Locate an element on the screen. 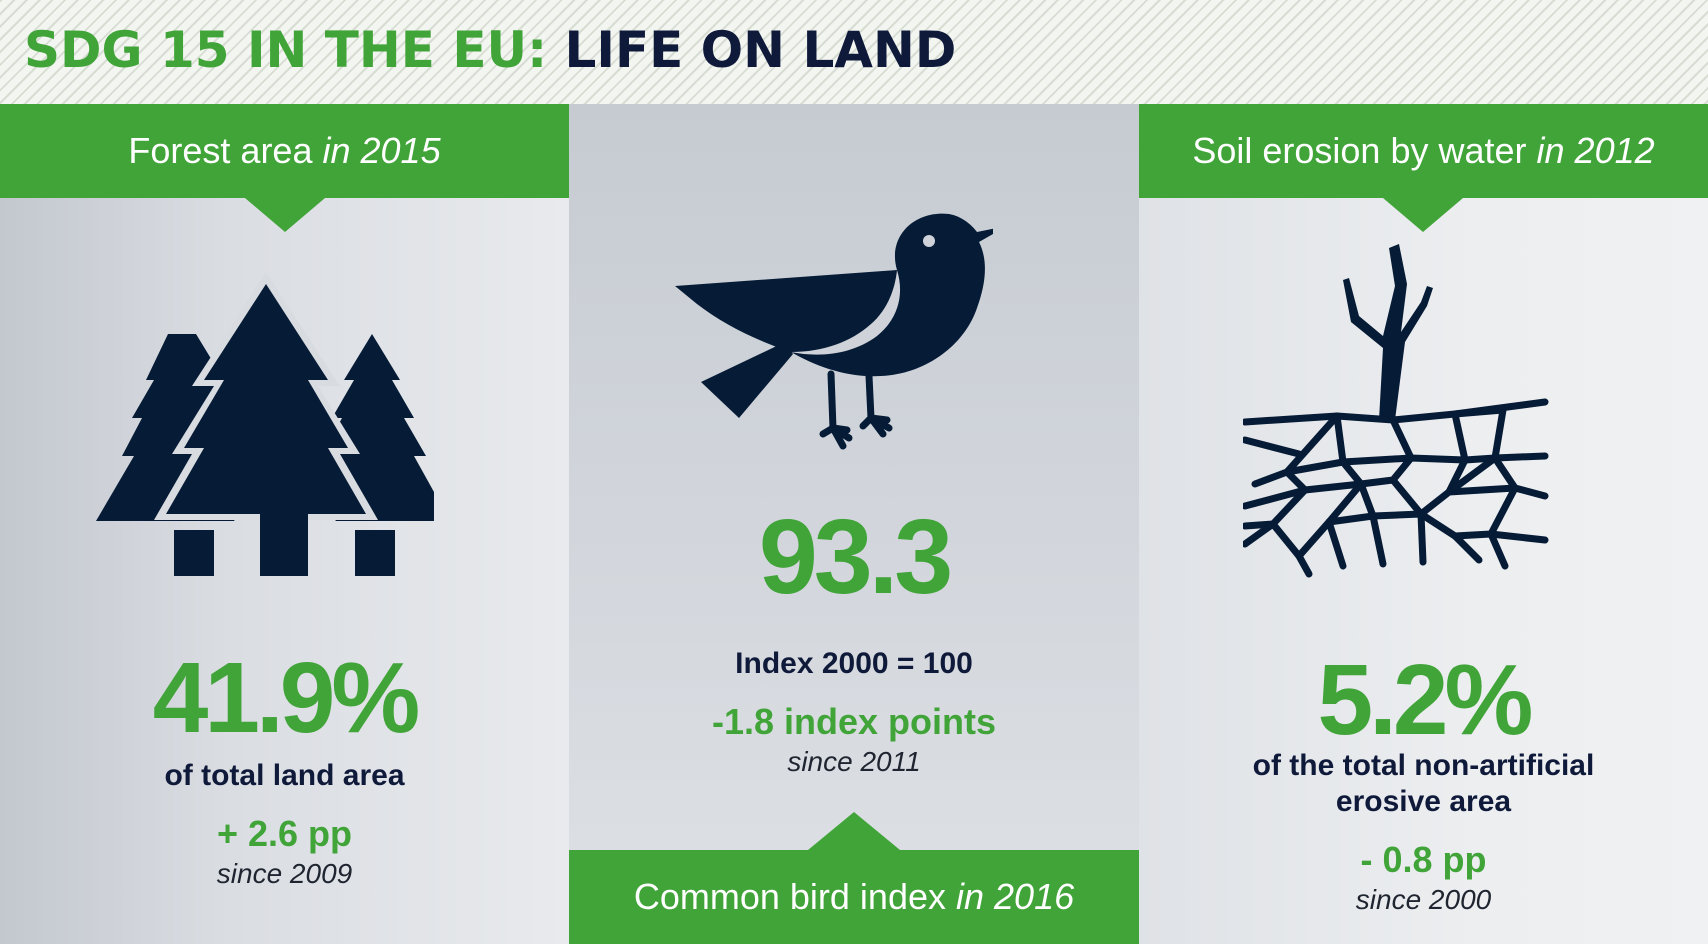 The width and height of the screenshot is (1708, 952). bird-icon is located at coordinates (834, 331).